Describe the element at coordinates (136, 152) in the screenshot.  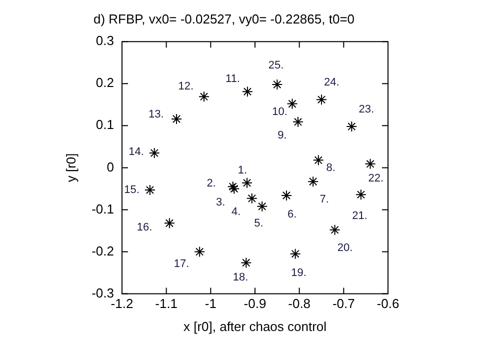
I see `annotation: 14.` at that location.